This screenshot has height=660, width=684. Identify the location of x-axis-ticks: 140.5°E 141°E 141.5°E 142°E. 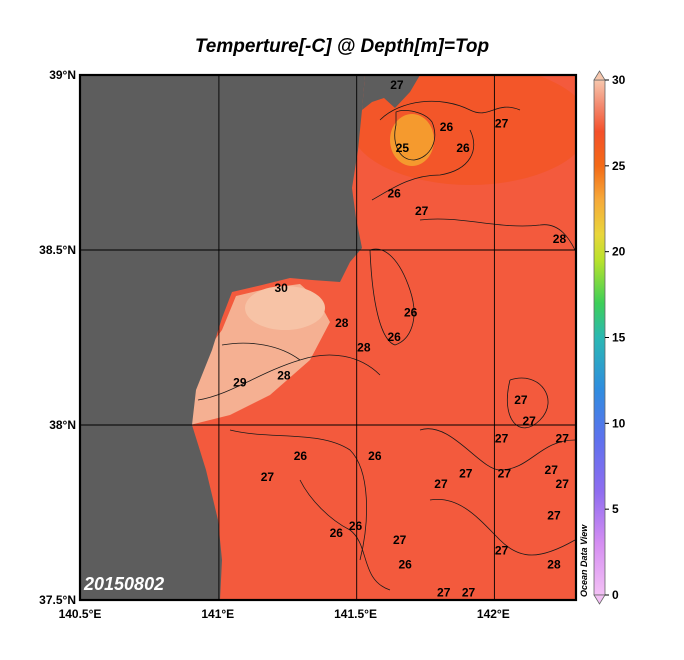
(284, 614).